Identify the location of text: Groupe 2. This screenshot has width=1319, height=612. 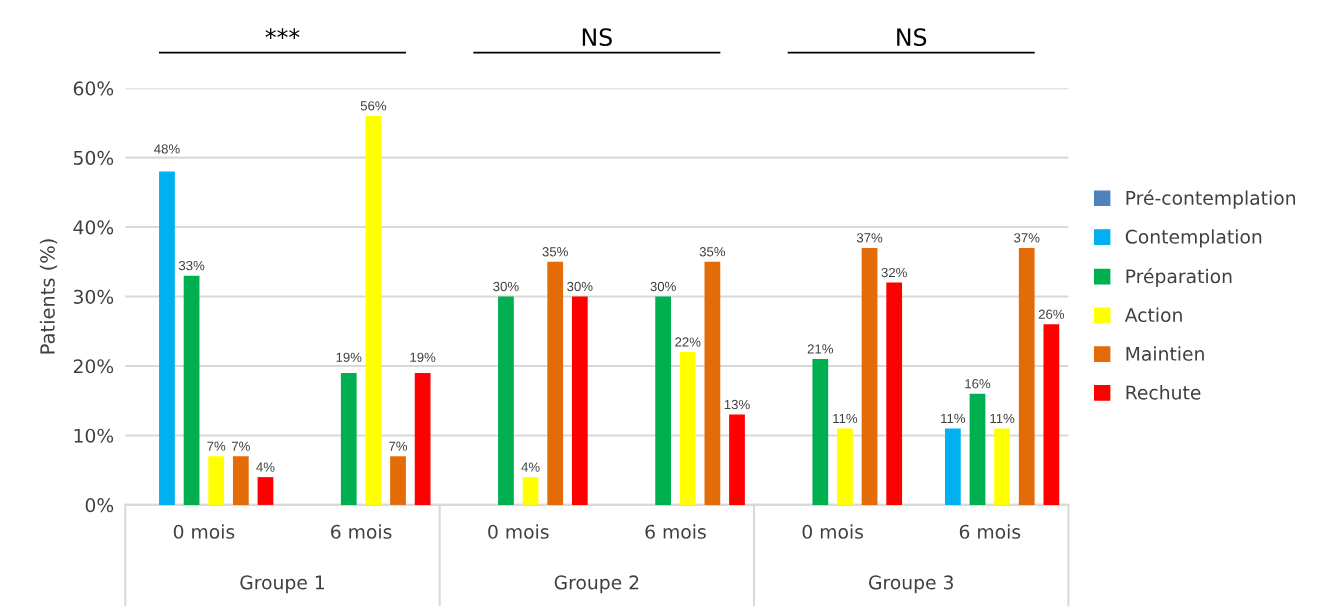
(596, 584).